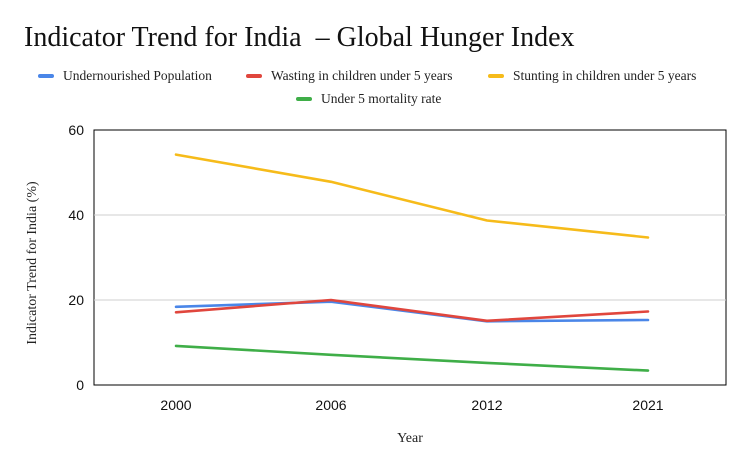 The width and height of the screenshot is (748, 466). Describe the element at coordinates (76, 130) in the screenshot. I see `y-tick-label: 60` at that location.